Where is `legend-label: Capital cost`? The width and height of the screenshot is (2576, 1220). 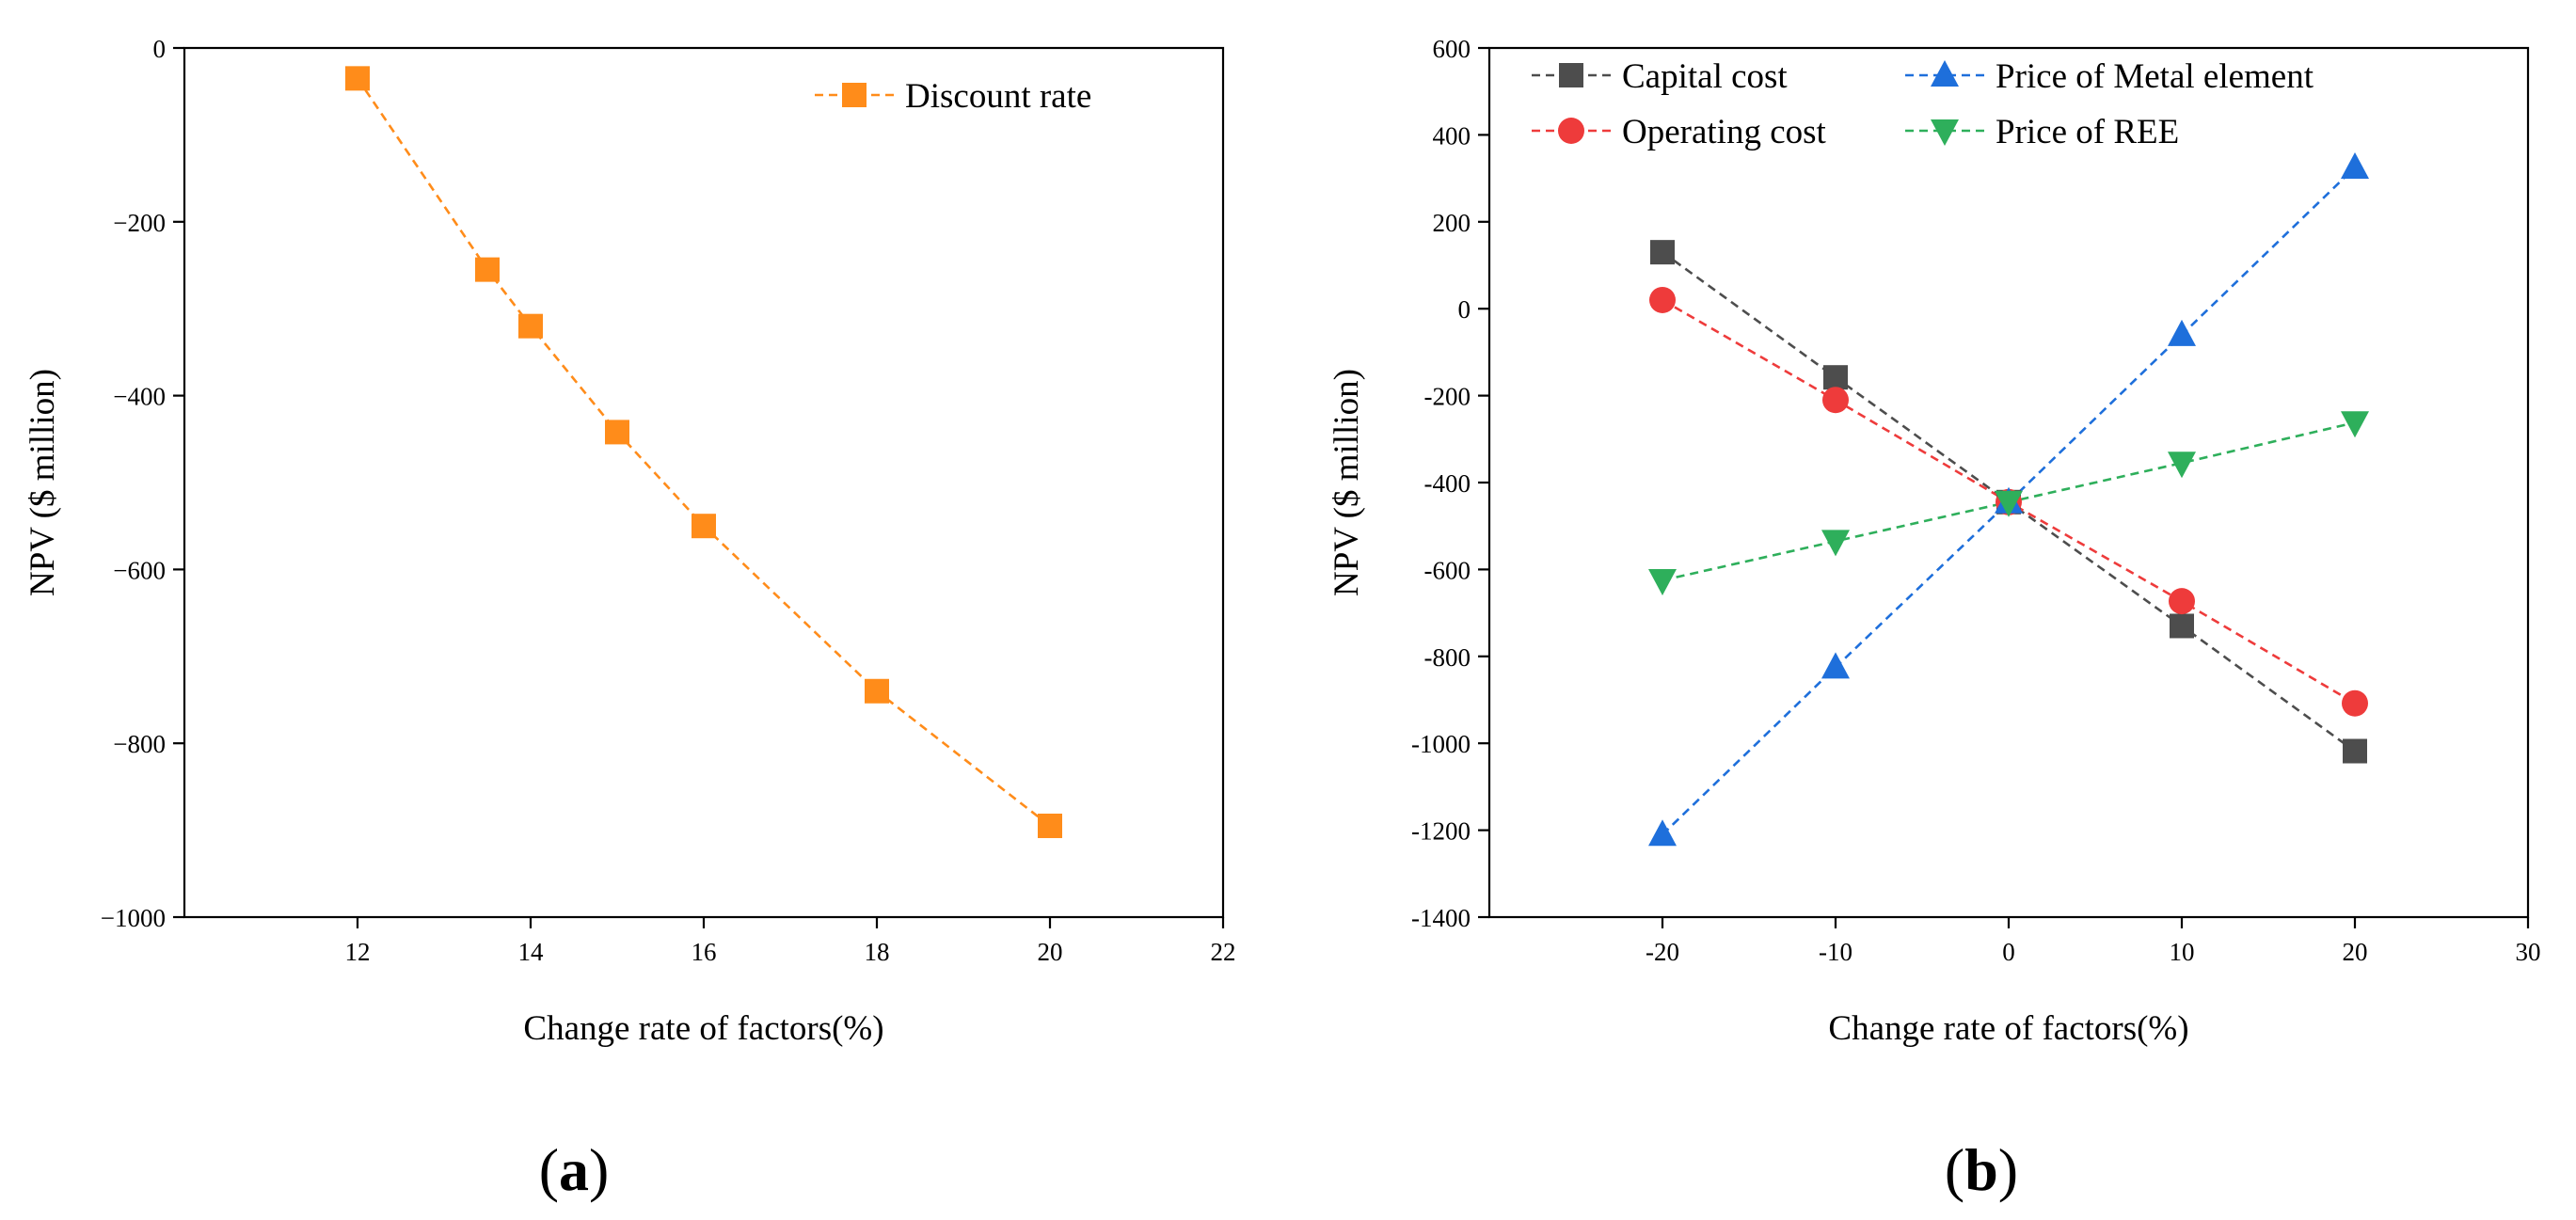
legend-label: Capital cost is located at coordinates (1705, 76).